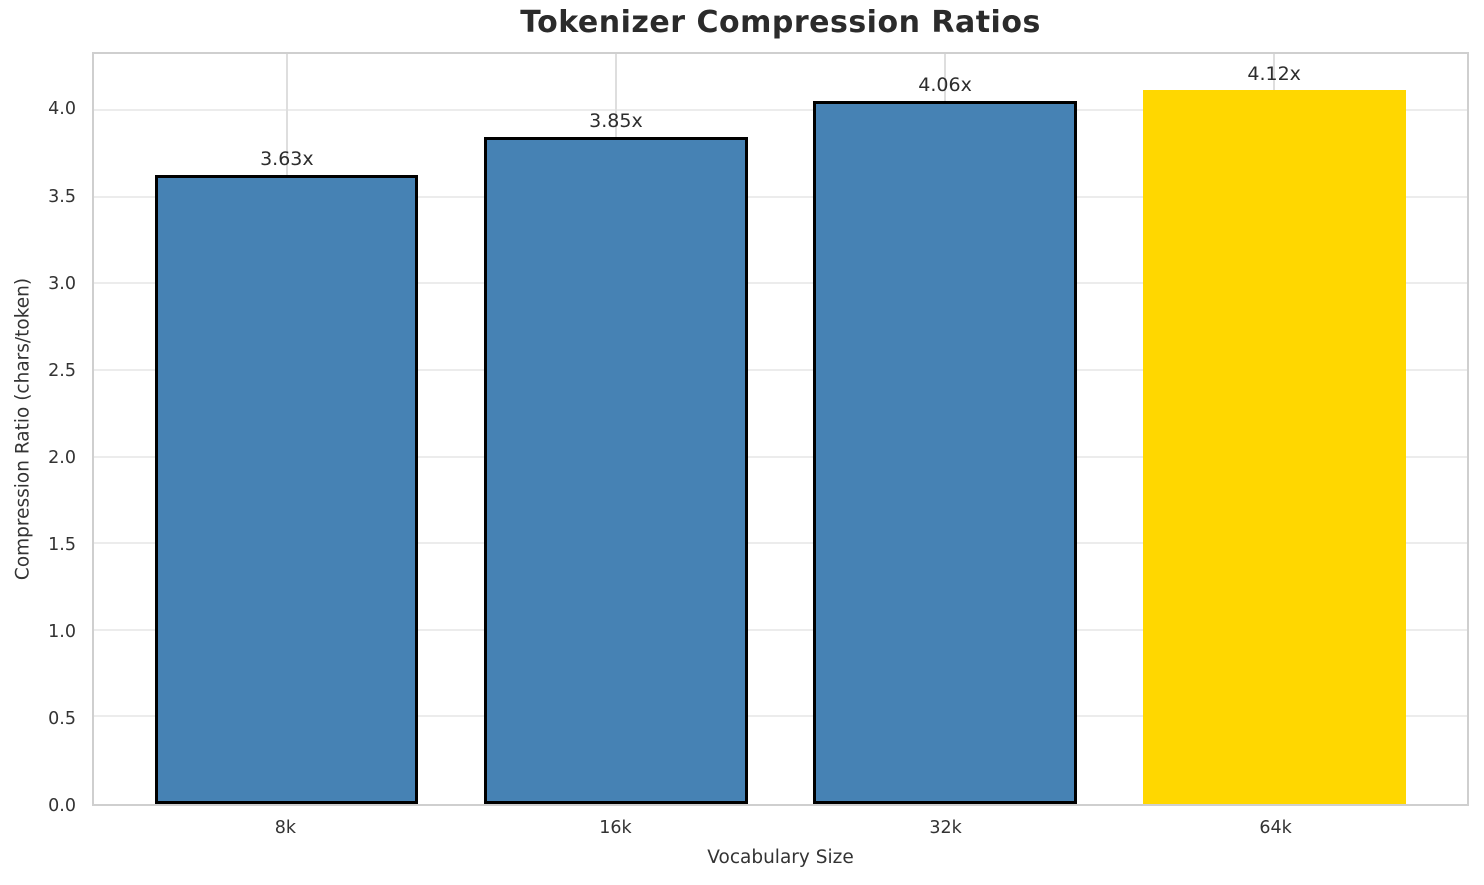 The image size is (1484, 885). What do you see at coordinates (62, 457) in the screenshot?
I see `y-tick-label: 2.0` at bounding box center [62, 457].